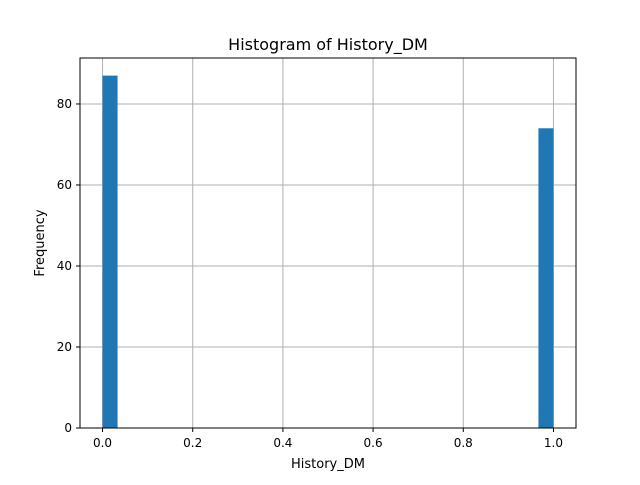 The image size is (640, 485). What do you see at coordinates (64, 185) in the screenshot?
I see `y-tick-label: 60` at bounding box center [64, 185].